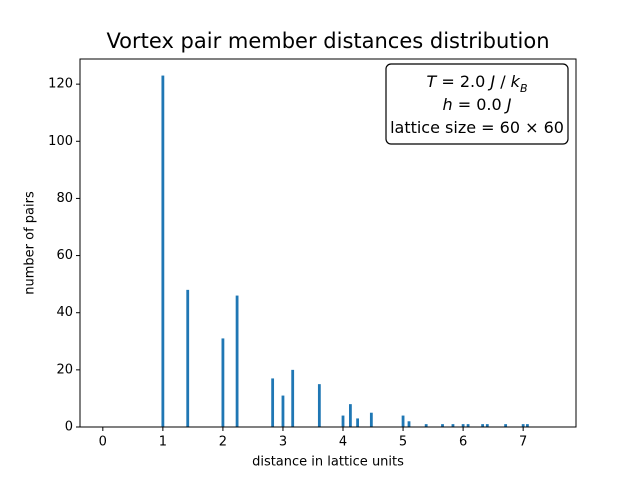 The width and height of the screenshot is (640, 480). I want to click on y-tick-label: 120, so click(60, 84).